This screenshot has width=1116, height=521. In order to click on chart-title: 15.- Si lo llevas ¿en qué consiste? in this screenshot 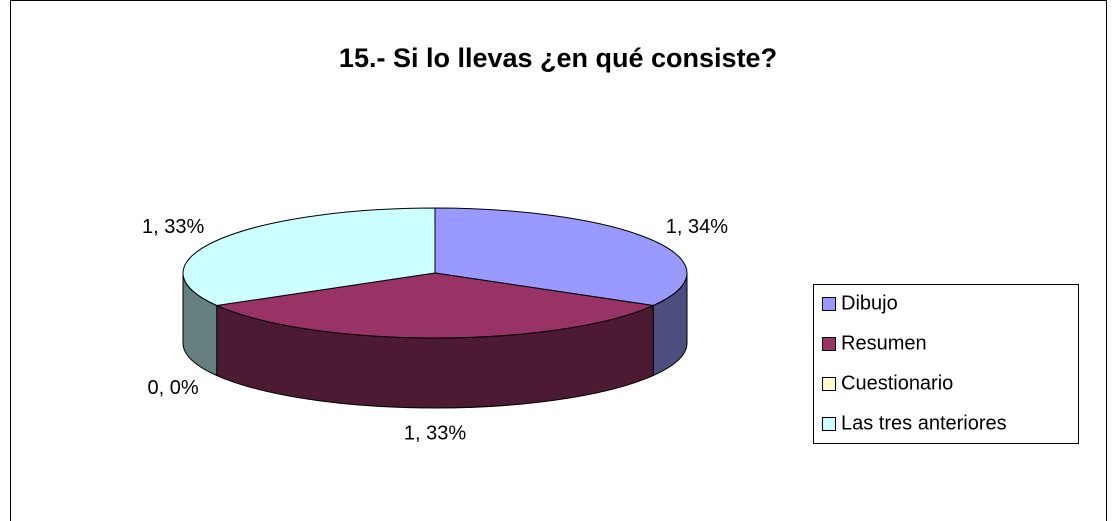, I will do `click(558, 58)`.